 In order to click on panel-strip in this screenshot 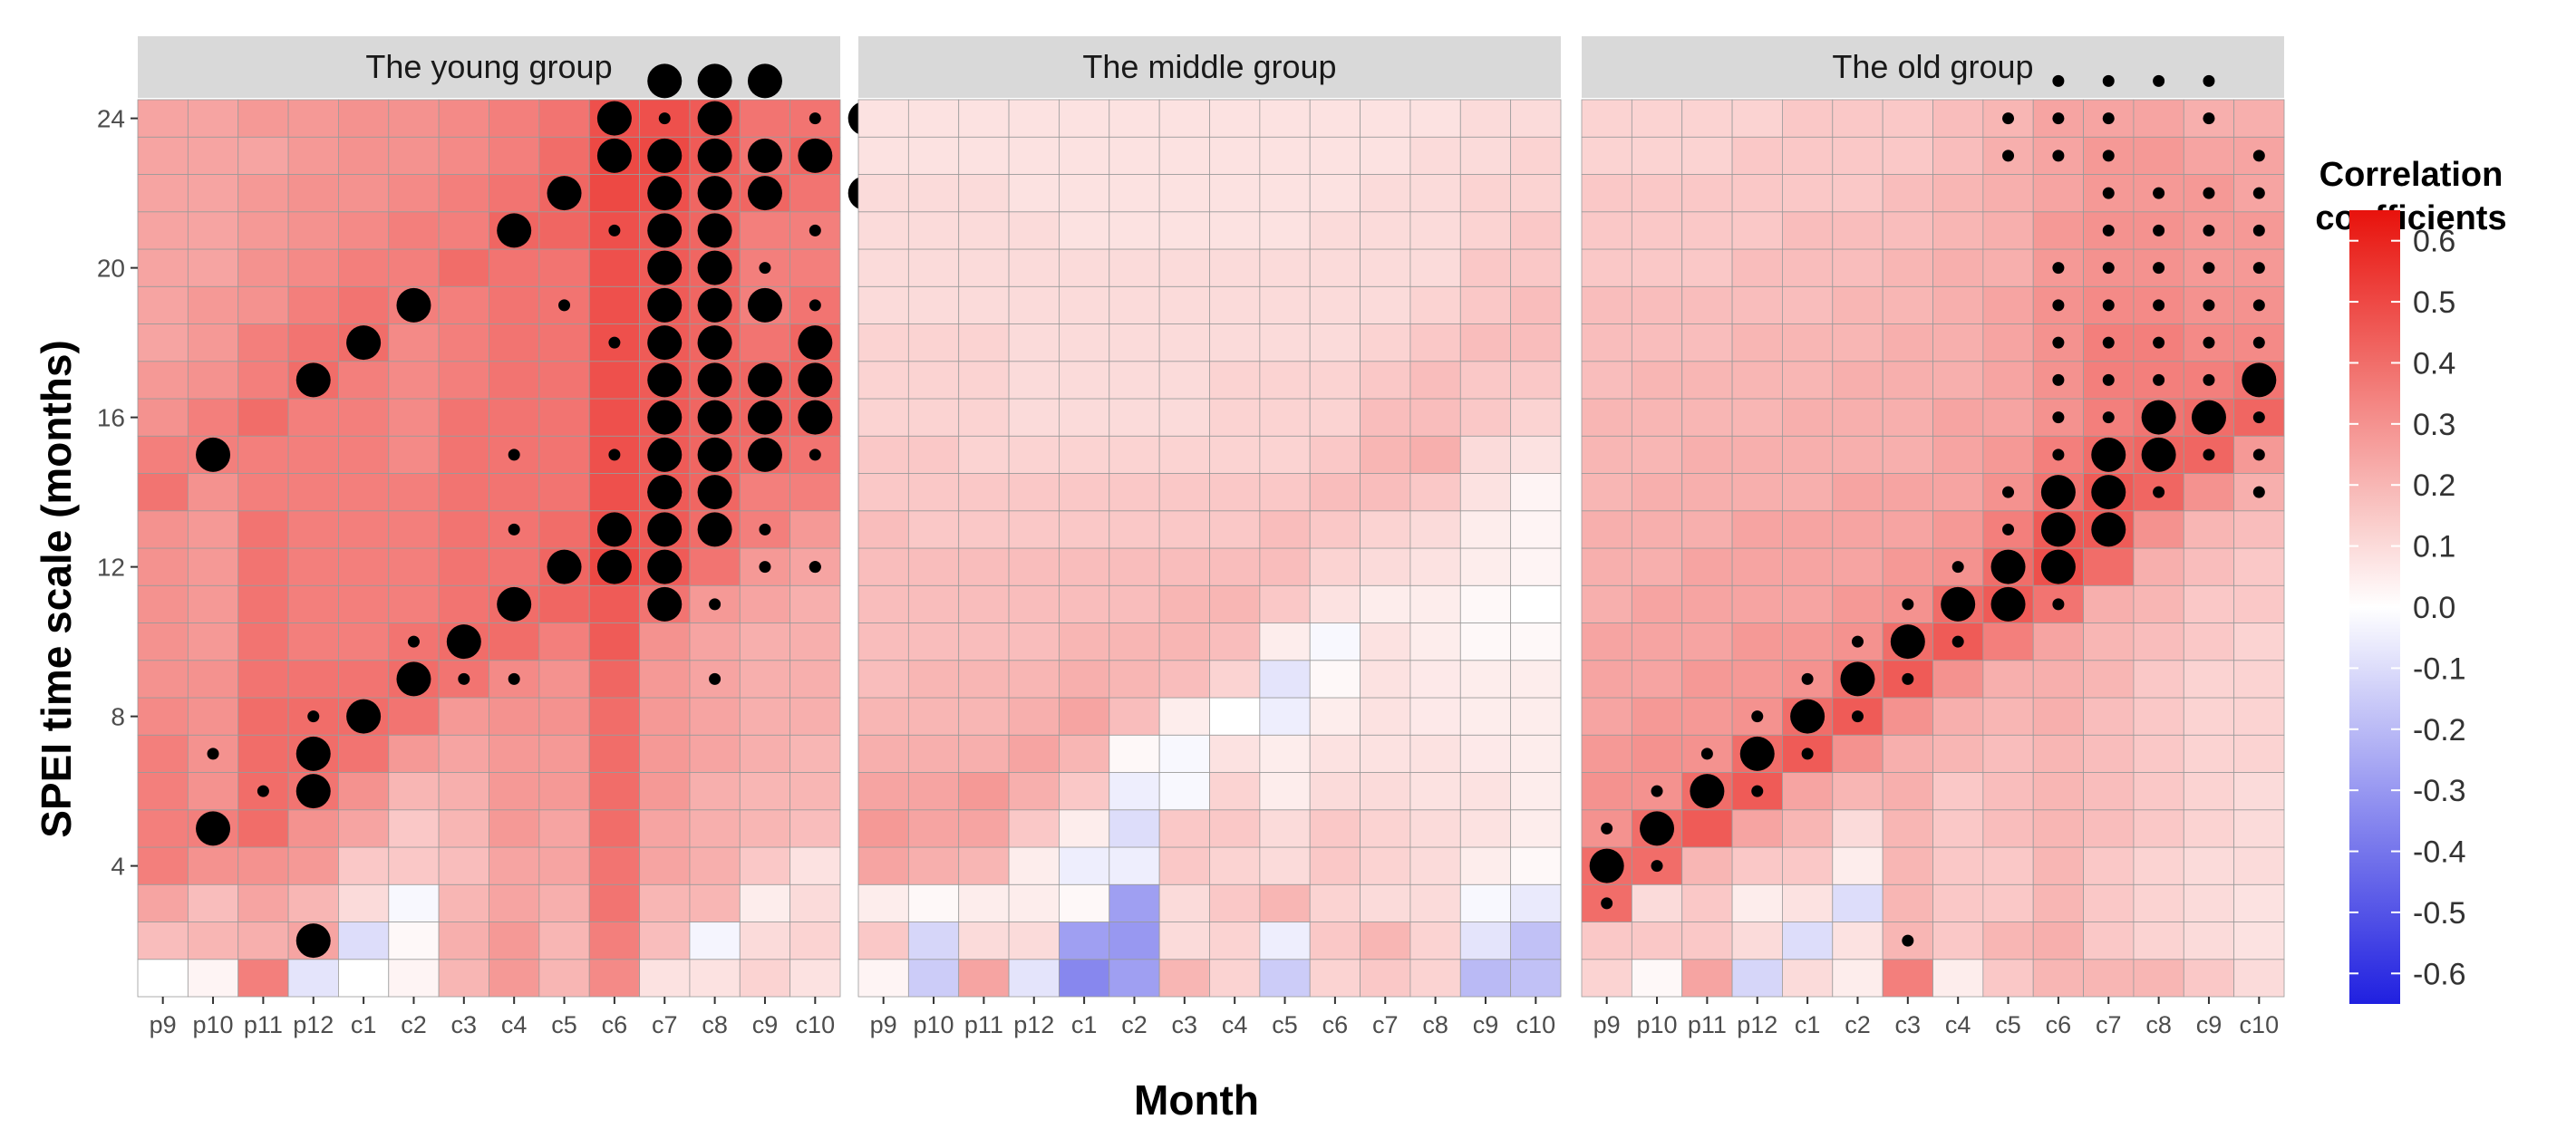, I will do `click(1933, 67)`.